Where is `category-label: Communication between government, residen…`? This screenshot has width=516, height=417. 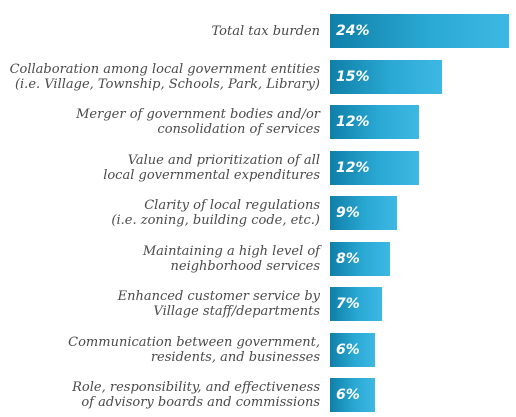 category-label: Communication between government, residen… is located at coordinates (194, 350).